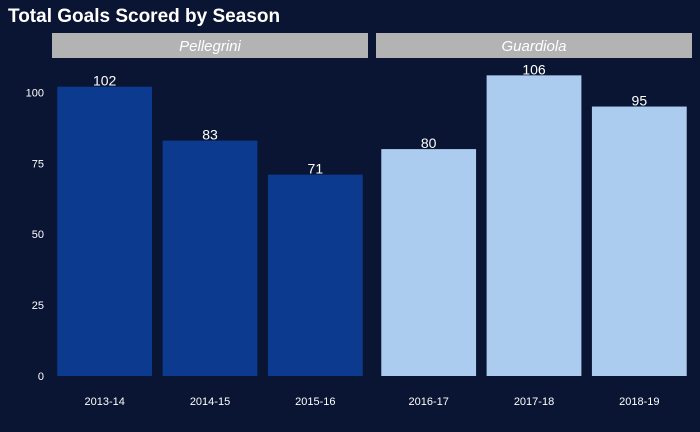 The image size is (700, 432). I want to click on data-label-2013-14: 102, so click(105, 81).